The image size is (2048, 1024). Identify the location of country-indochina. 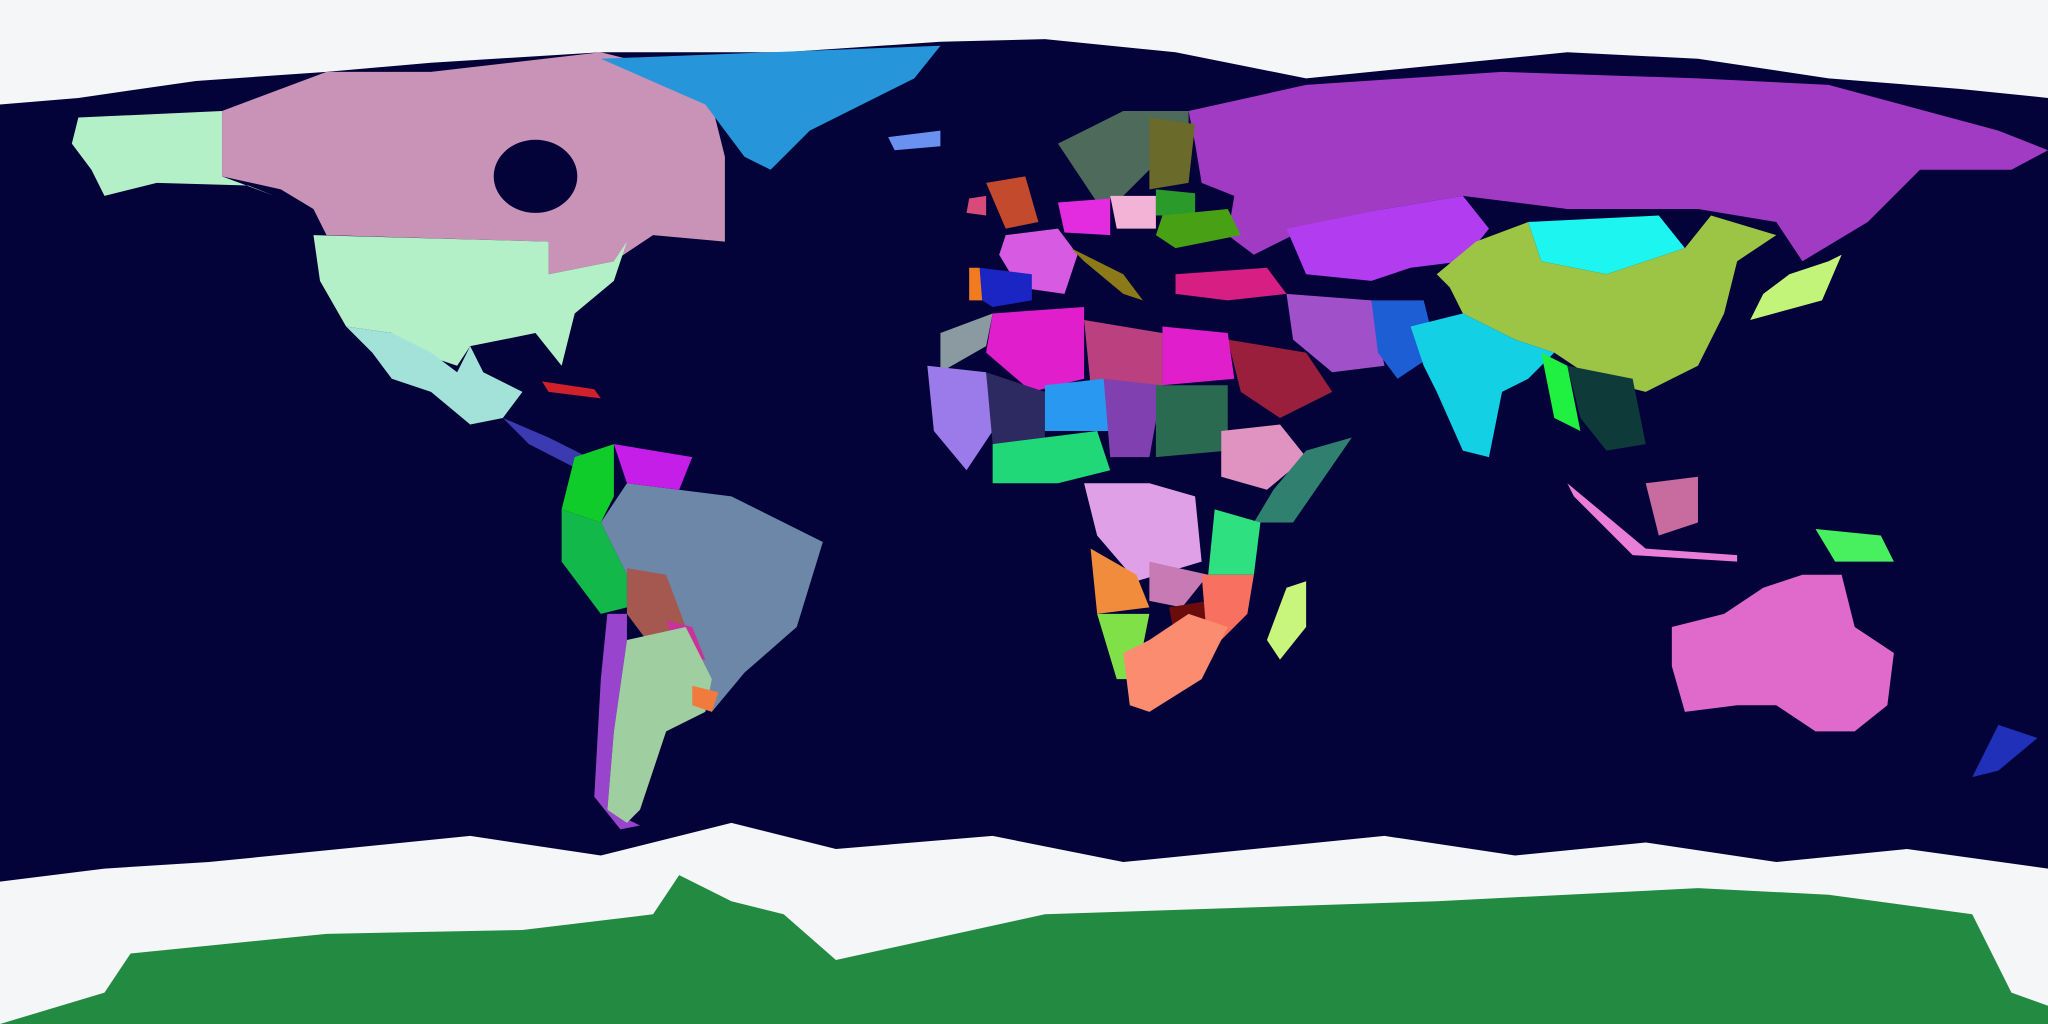
(1606, 408).